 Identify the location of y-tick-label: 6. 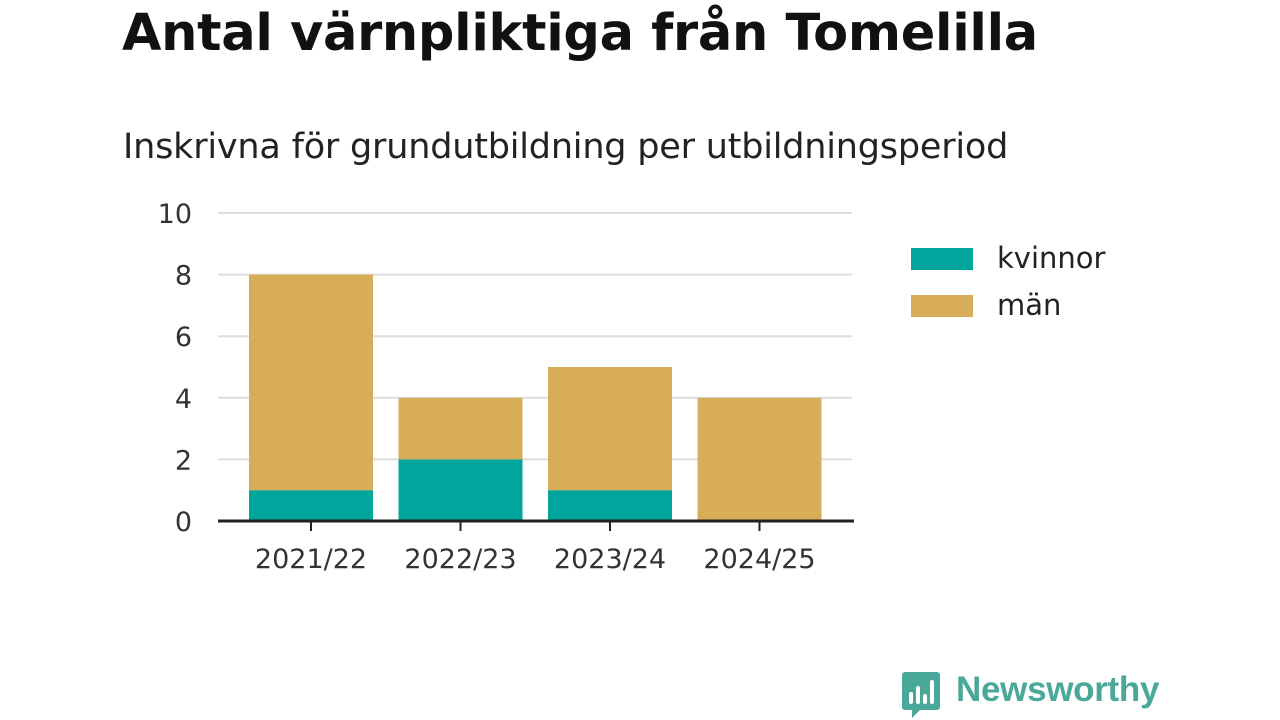
(183, 337).